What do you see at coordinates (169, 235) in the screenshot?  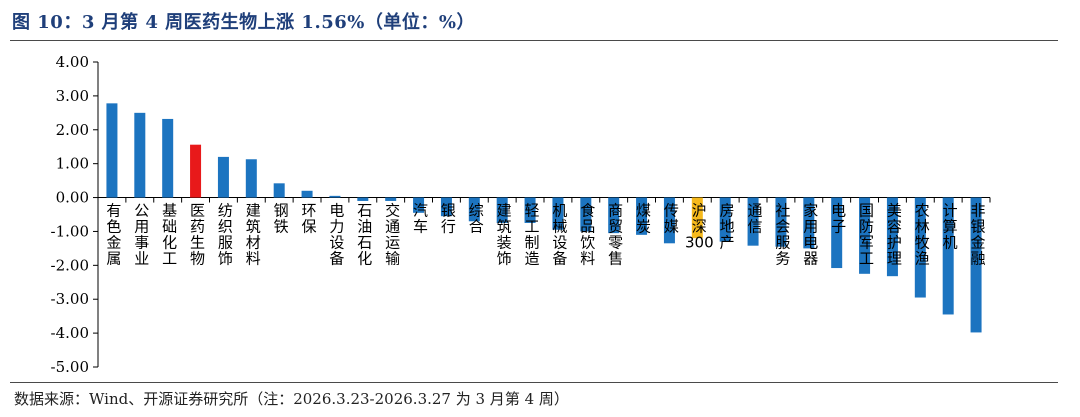 I see `category-label: 基础化工` at bounding box center [169, 235].